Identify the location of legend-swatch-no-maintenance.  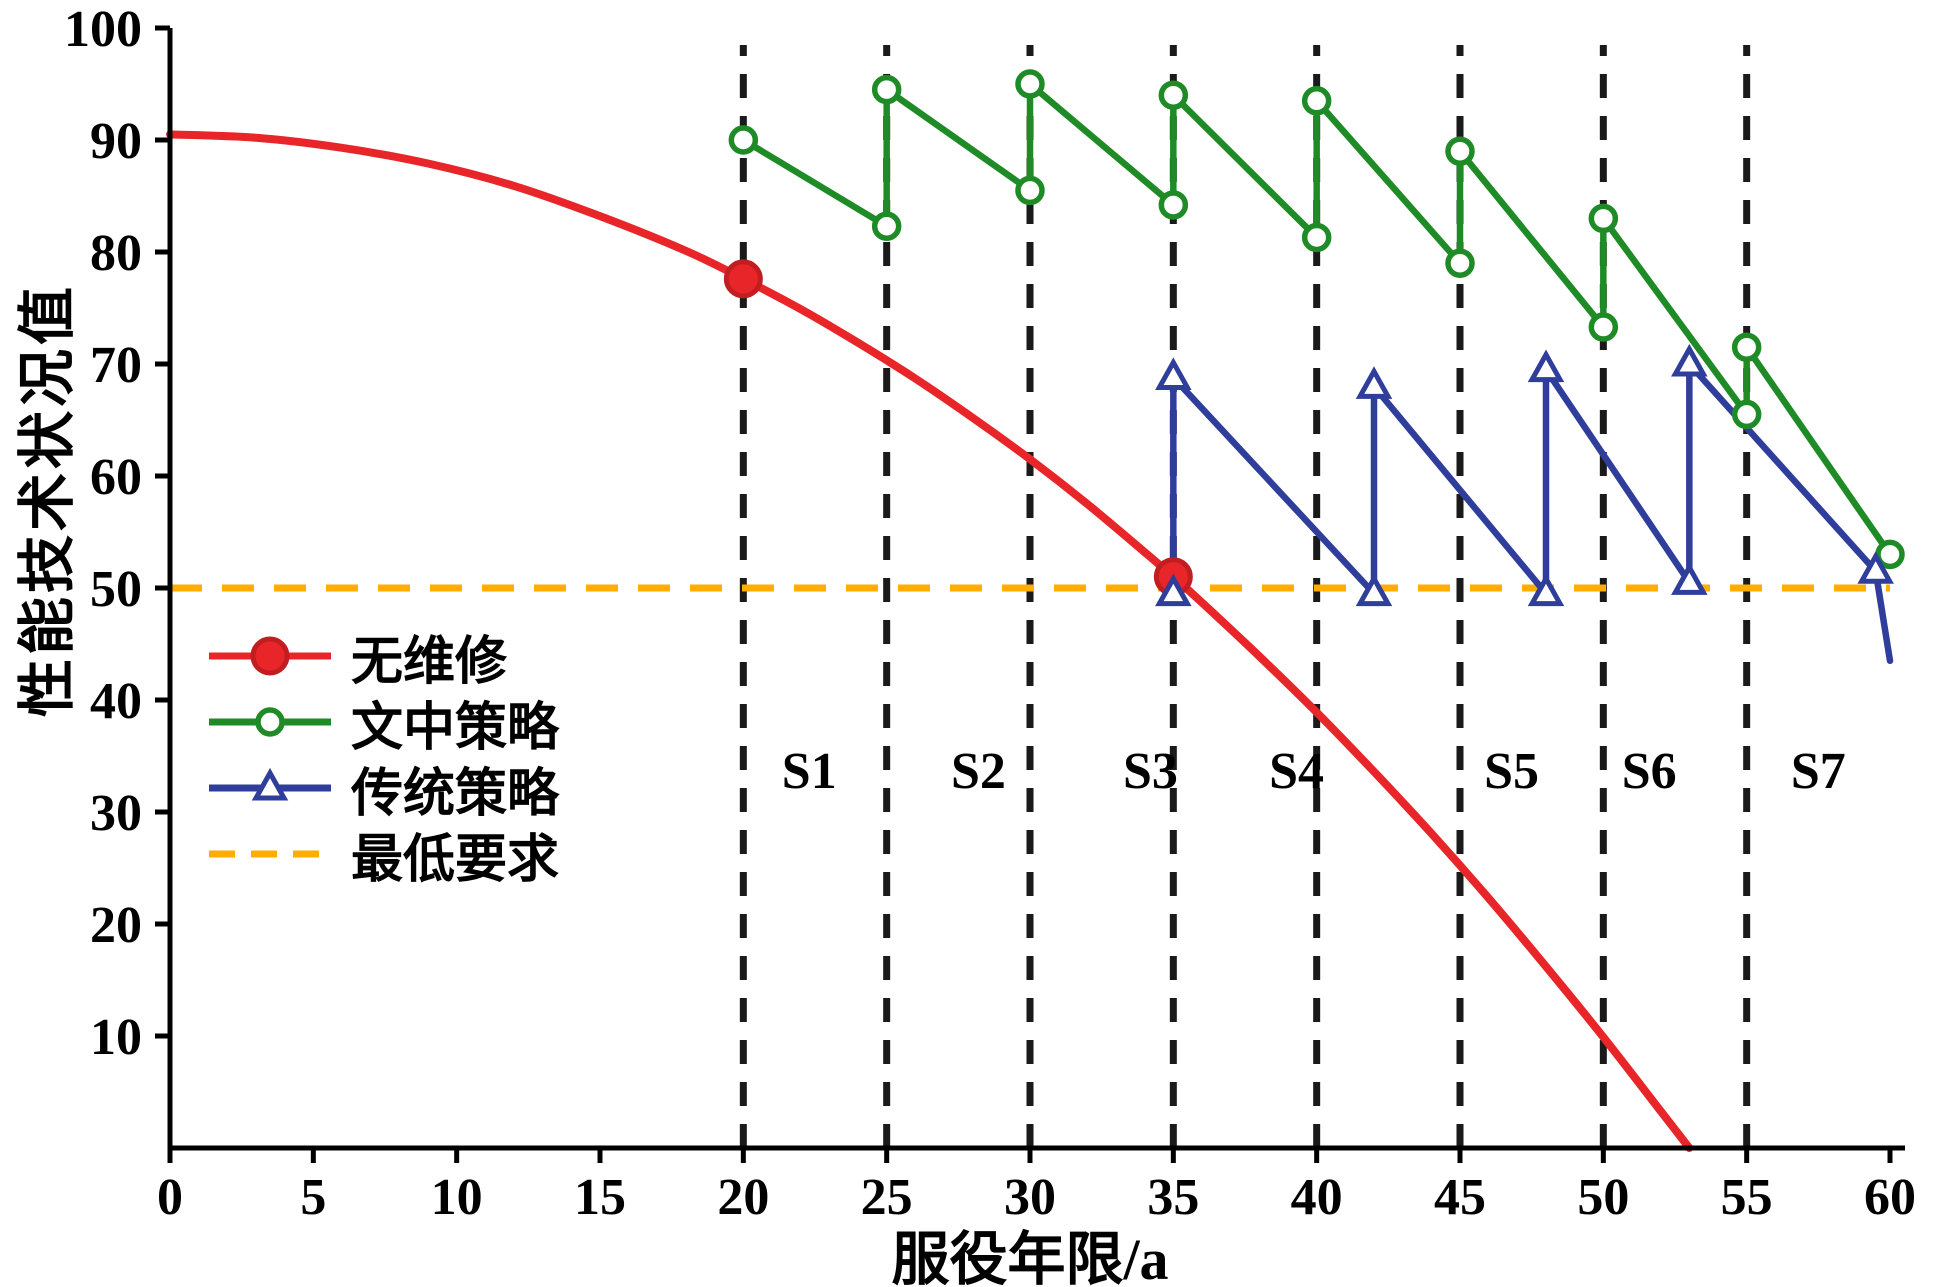
(270, 656).